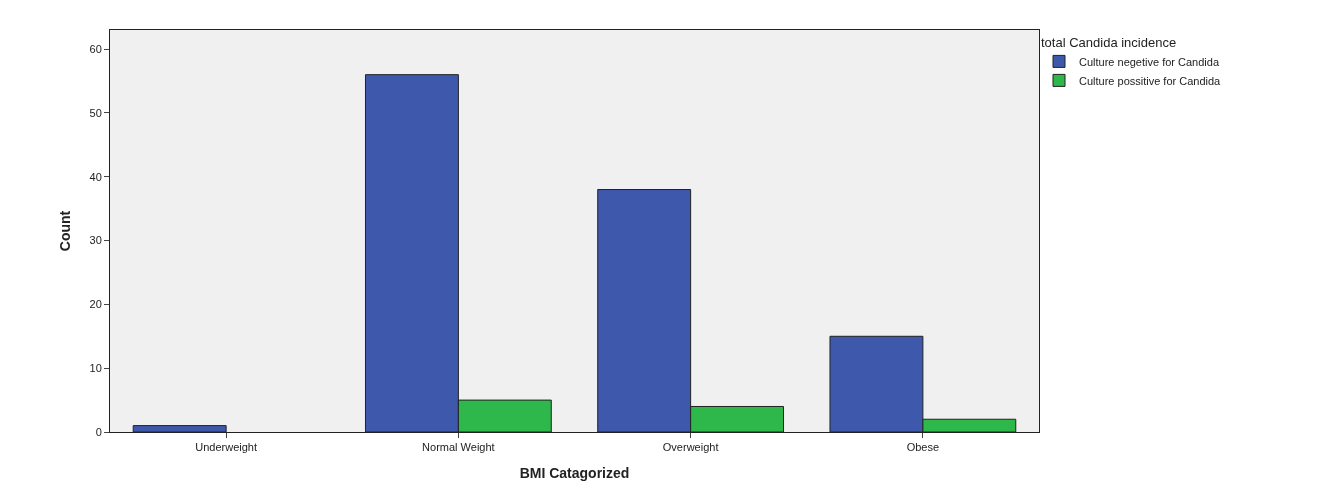  What do you see at coordinates (95, 304) in the screenshot?
I see `y-tick-label: 20` at bounding box center [95, 304].